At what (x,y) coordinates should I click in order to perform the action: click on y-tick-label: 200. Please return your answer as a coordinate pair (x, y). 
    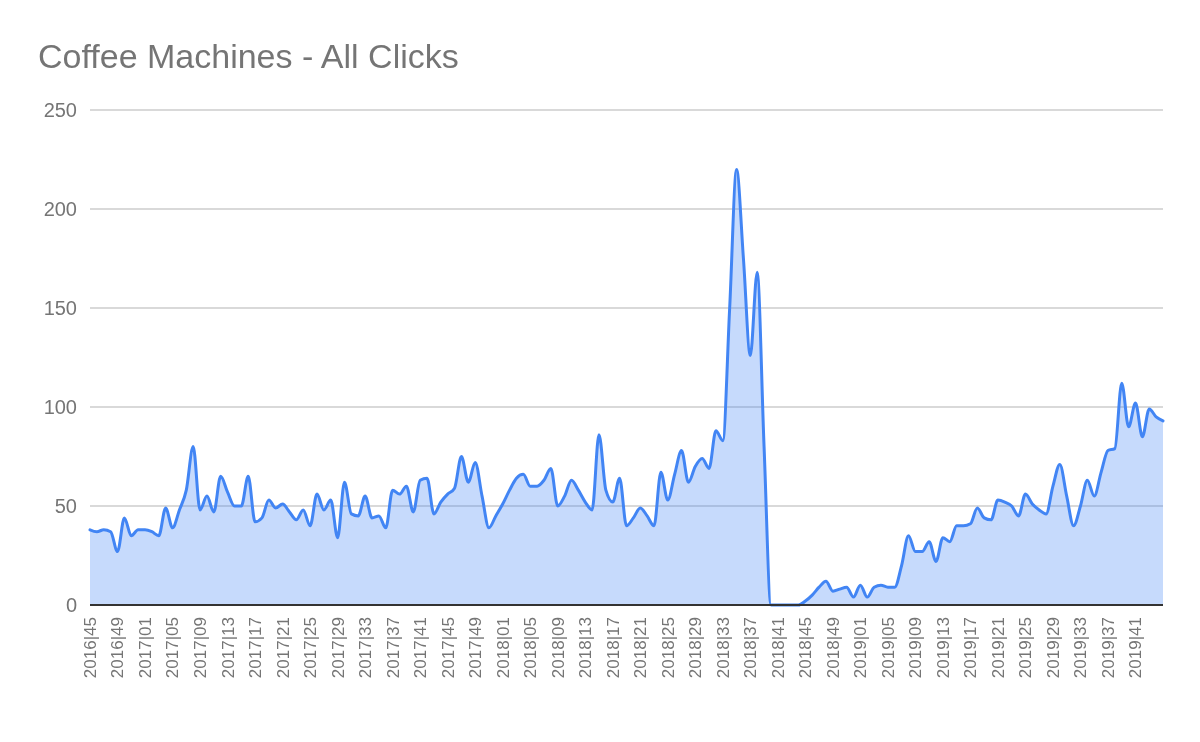
    Looking at the image, I should click on (60, 209).